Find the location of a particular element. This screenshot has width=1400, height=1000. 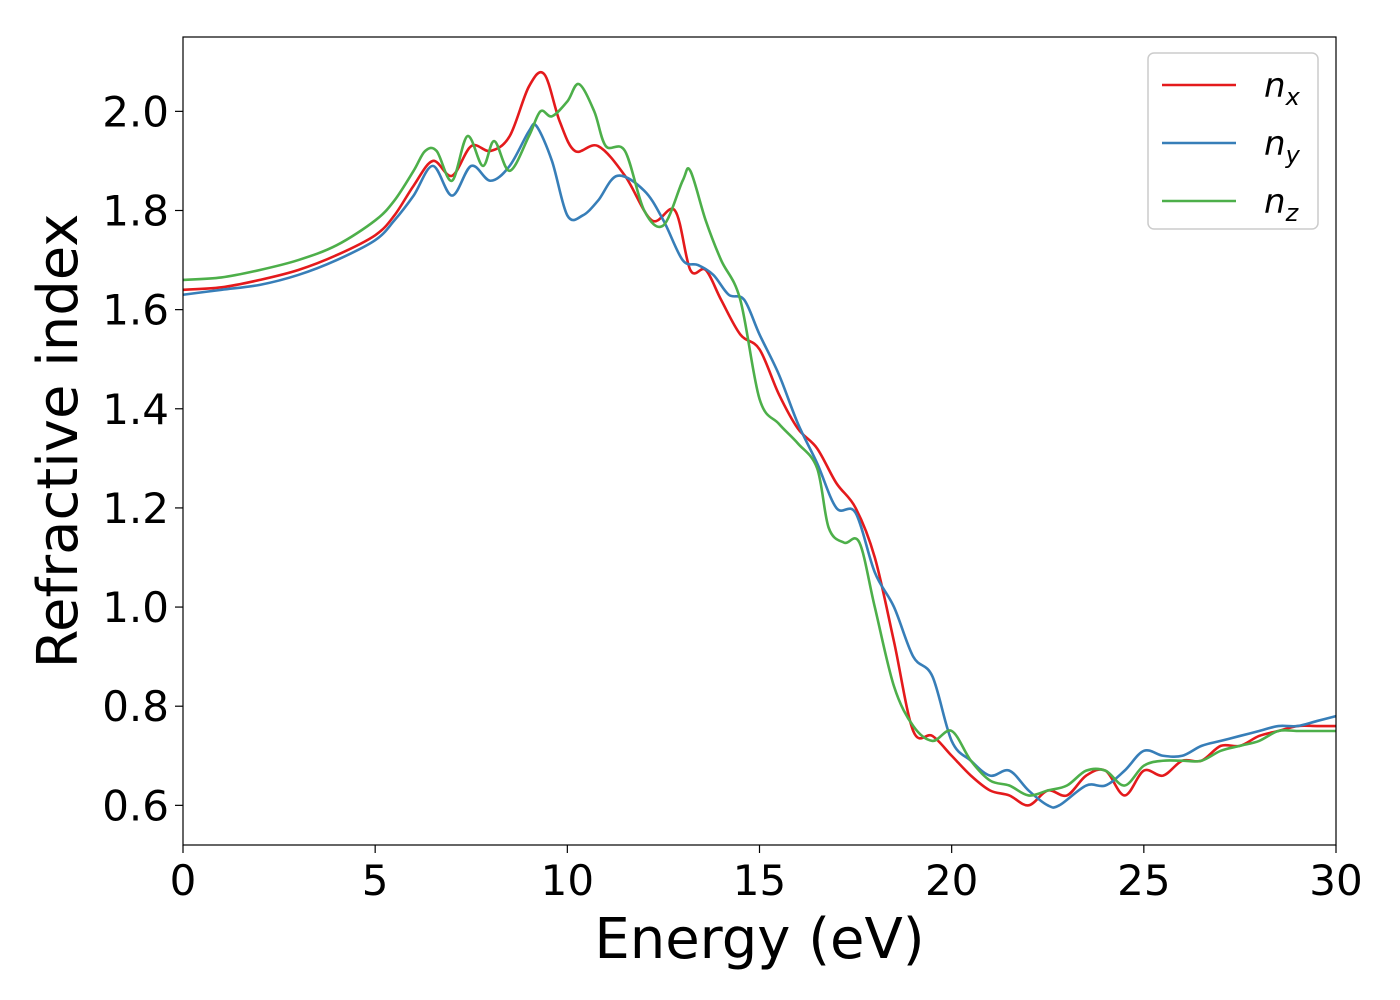

y-tick-label: 1.6 is located at coordinates (135, 310).